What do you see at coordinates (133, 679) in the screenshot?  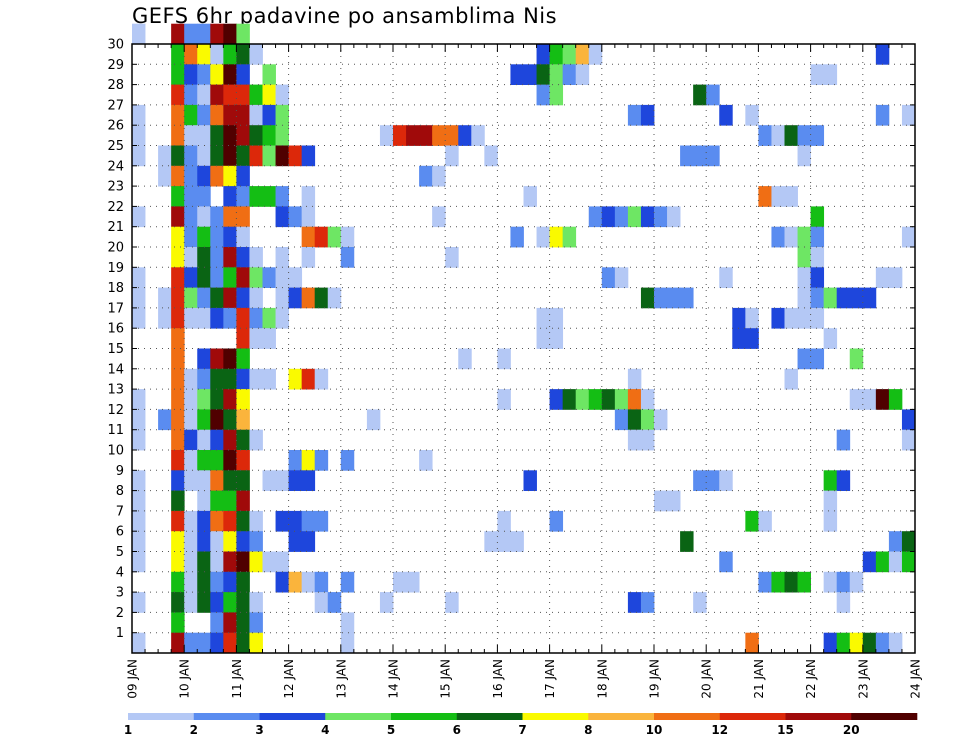 I see `x-tick-label: 09 JAN` at bounding box center [133, 679].